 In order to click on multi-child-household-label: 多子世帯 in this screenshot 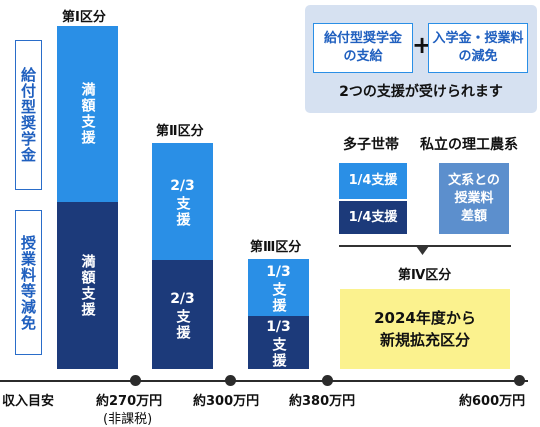, I will do `click(371, 145)`.